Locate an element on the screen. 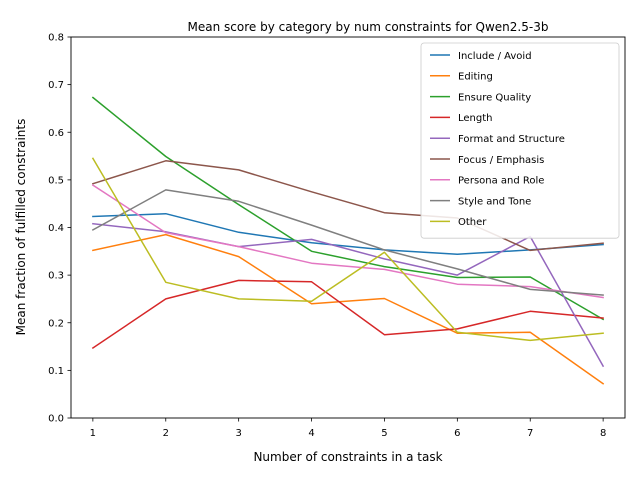 The width and height of the screenshot is (640, 480). x-tick-label: 8 is located at coordinates (603, 433).